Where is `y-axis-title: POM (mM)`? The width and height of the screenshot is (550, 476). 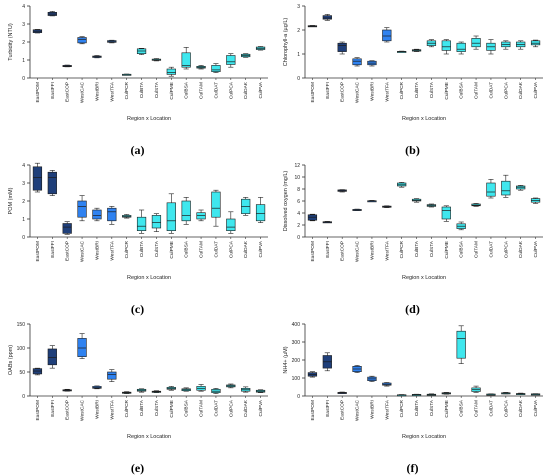
y-axis-title: POM (mM) is located at coordinates (11, 200).